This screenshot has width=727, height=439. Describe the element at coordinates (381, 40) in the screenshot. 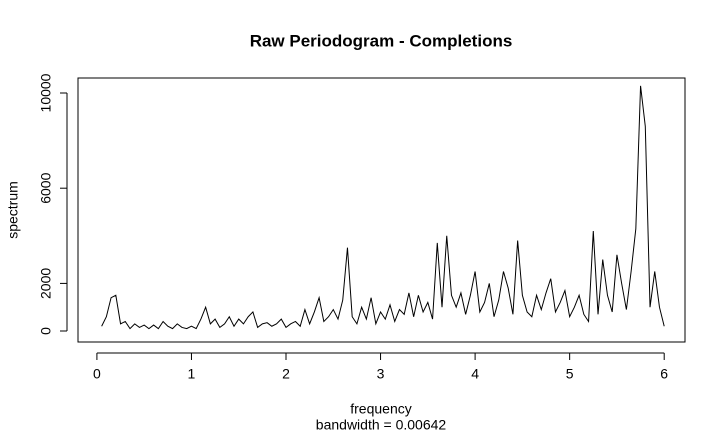

I see `chart-title: Raw Periodogram - Completions` at that location.